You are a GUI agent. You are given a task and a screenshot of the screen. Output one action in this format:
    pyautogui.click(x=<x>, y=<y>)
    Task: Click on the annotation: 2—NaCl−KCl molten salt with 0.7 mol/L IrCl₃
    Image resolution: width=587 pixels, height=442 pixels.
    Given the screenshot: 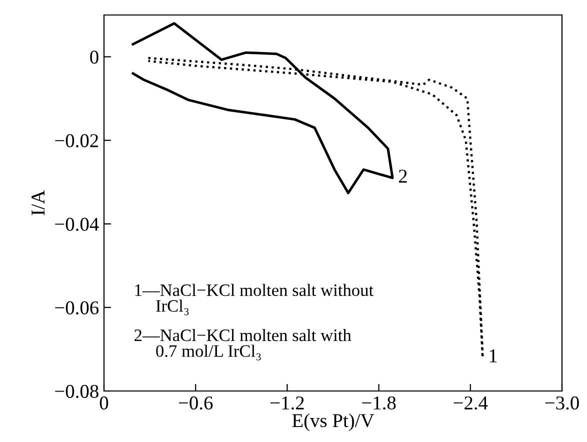 What is the action you would take?
    pyautogui.click(x=243, y=344)
    